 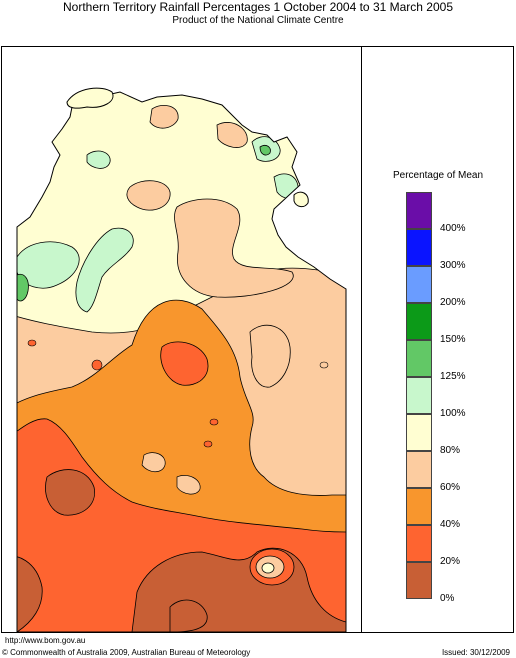 What do you see at coordinates (45, 640) in the screenshot?
I see `source-url: http://www.bom.gov.au` at bounding box center [45, 640].